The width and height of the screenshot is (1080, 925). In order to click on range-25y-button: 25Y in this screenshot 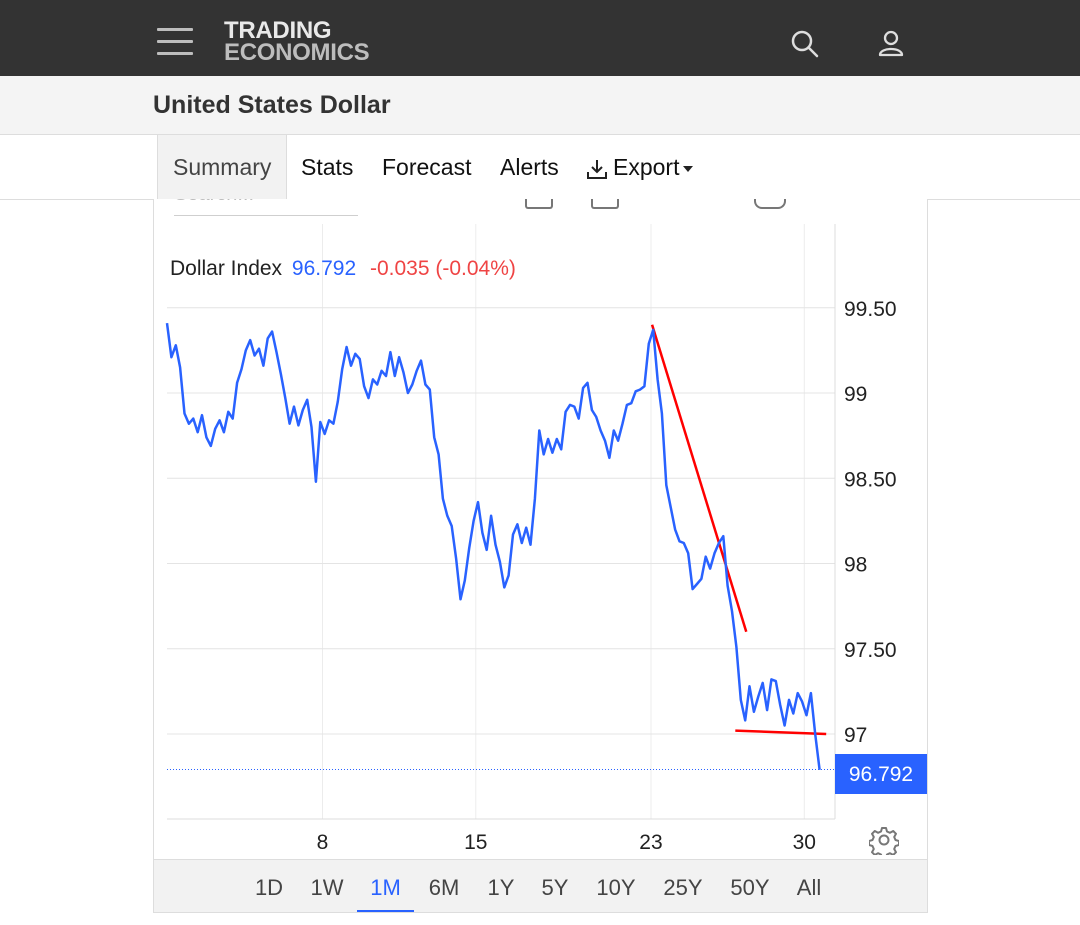, I will do `click(683, 887)`.